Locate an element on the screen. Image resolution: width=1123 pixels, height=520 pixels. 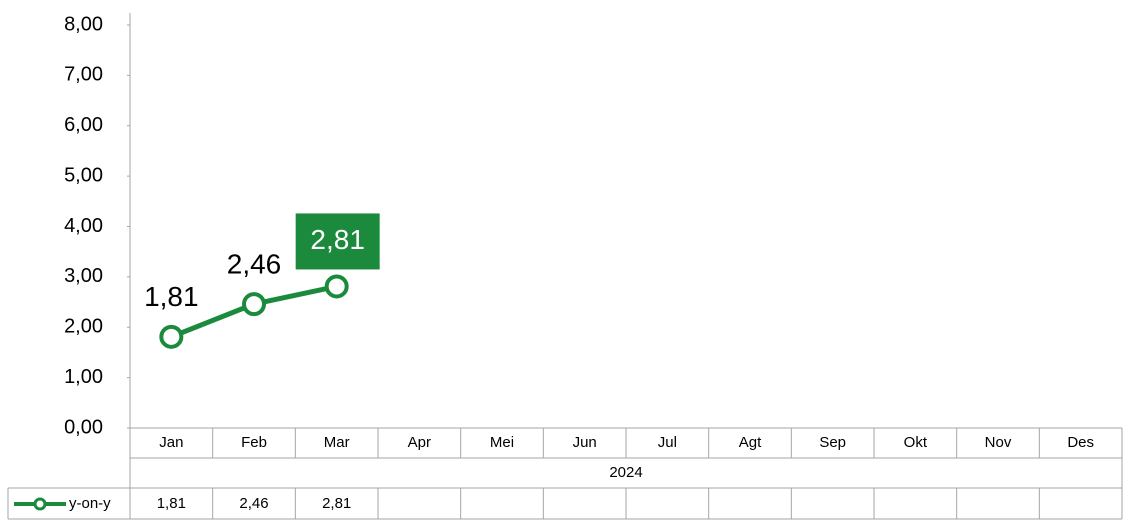
table-value: 2,81 is located at coordinates (336, 503).